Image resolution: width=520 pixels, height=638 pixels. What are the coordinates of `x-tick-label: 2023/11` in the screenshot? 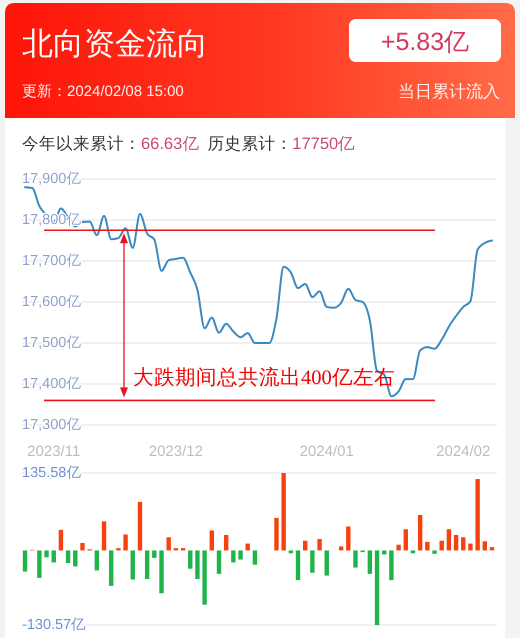 It's located at (53, 451).